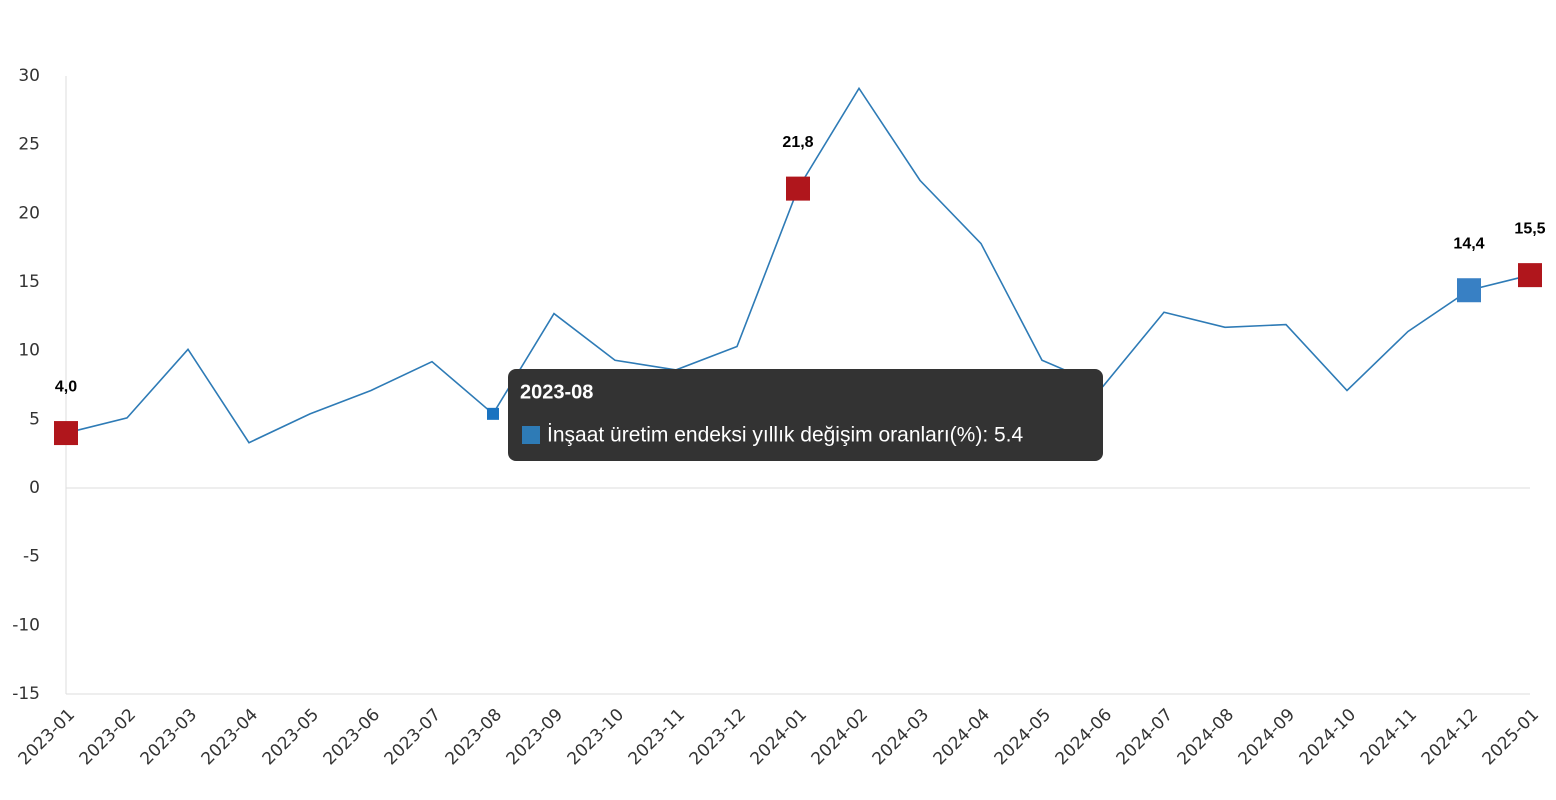 The image size is (1556, 800). What do you see at coordinates (1145, 737) in the screenshot?
I see `x-tick-label: 2024-07` at bounding box center [1145, 737].